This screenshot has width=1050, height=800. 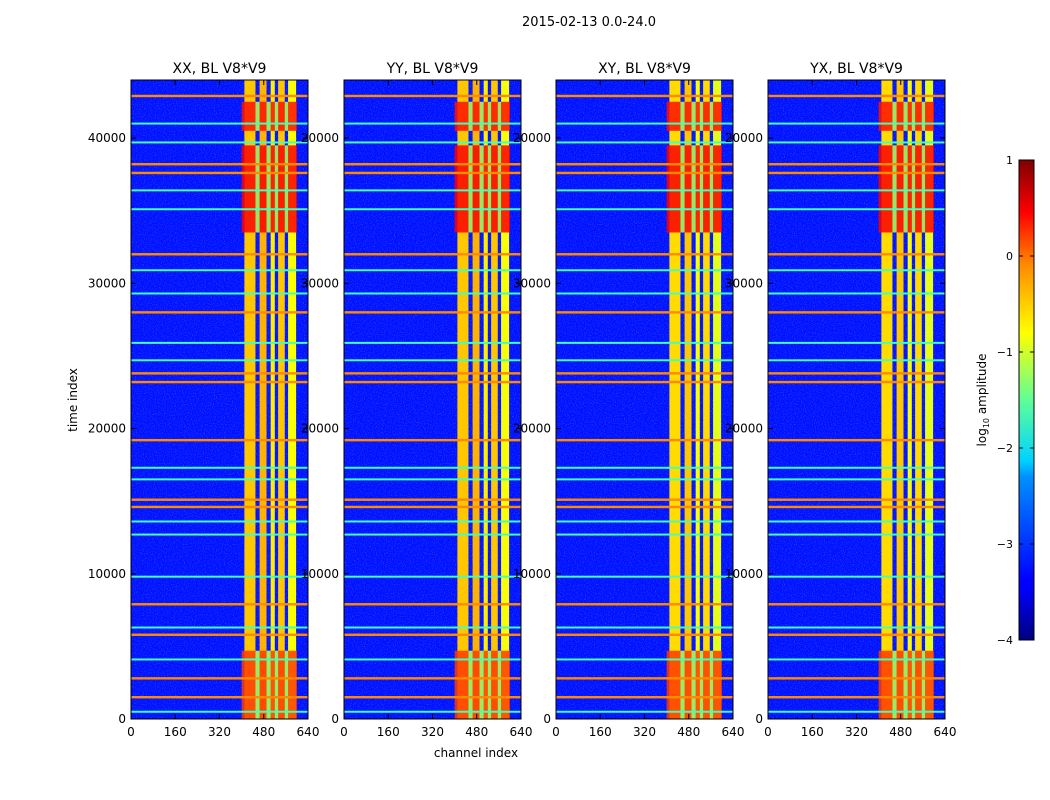 What do you see at coordinates (432, 69) in the screenshot?
I see `panel-title: YY, BL V8*V9` at bounding box center [432, 69].